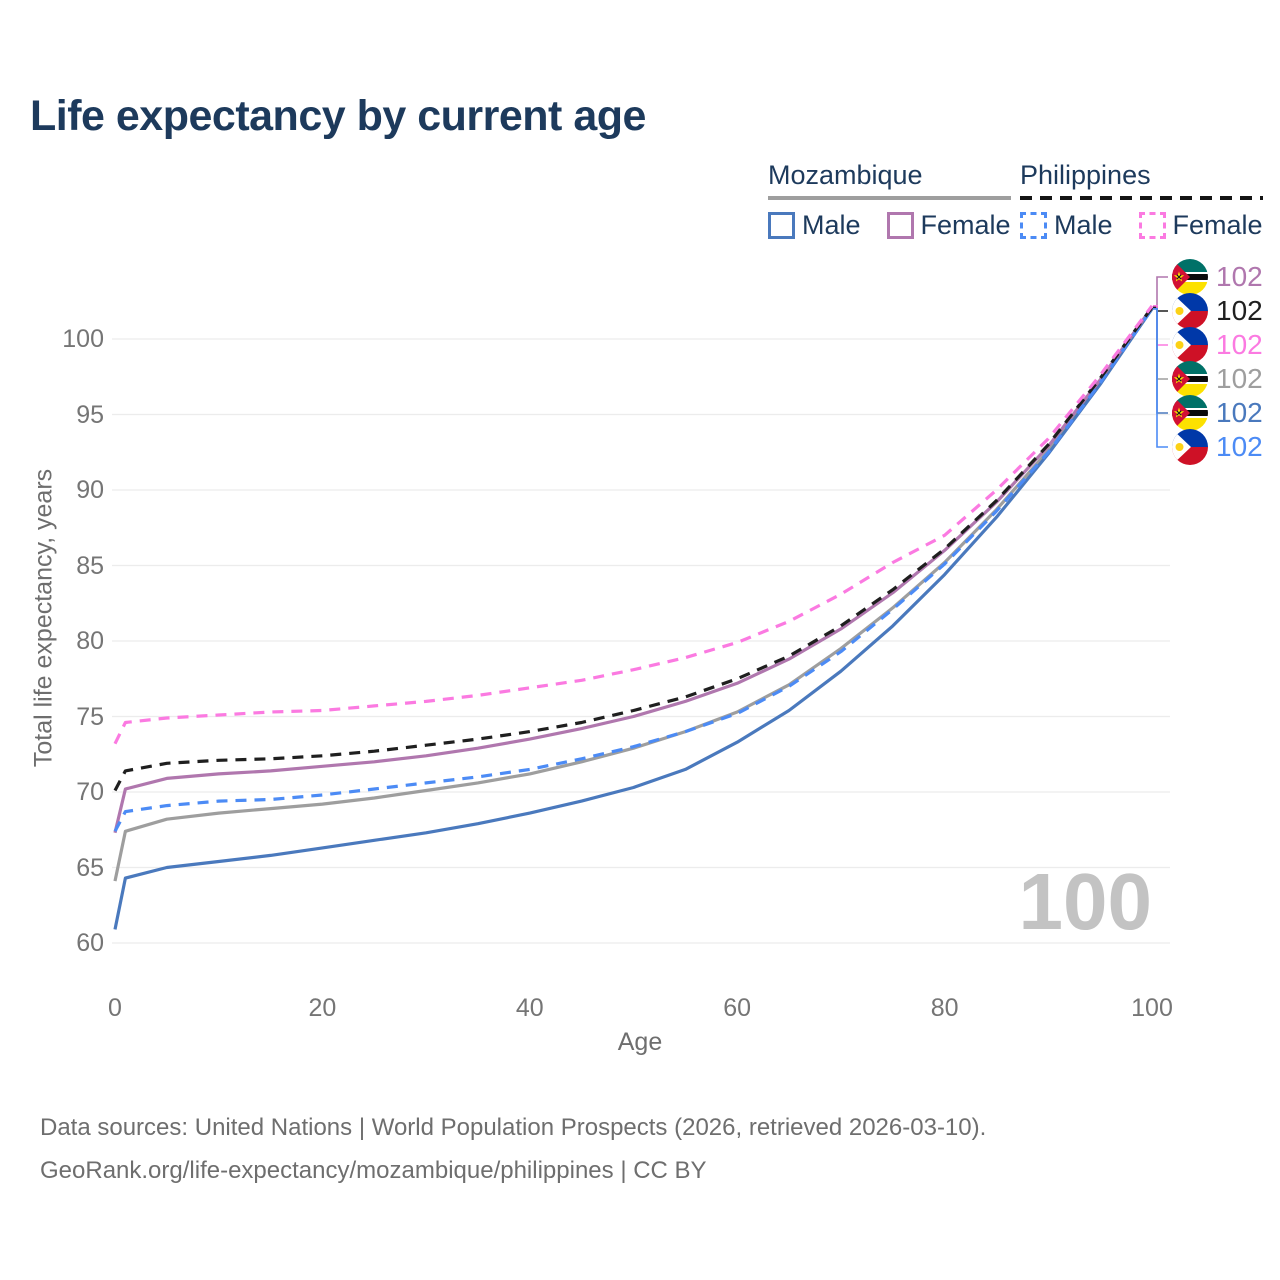  I want to click on y-tick-label-80: 80, so click(90, 641).